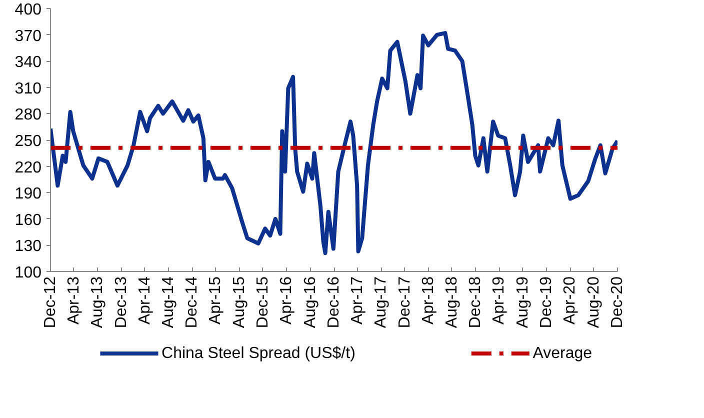 Image resolution: width=704 pixels, height=418 pixels. Describe the element at coordinates (617, 302) in the screenshot. I see `x-tick-label: Dec-20` at that location.